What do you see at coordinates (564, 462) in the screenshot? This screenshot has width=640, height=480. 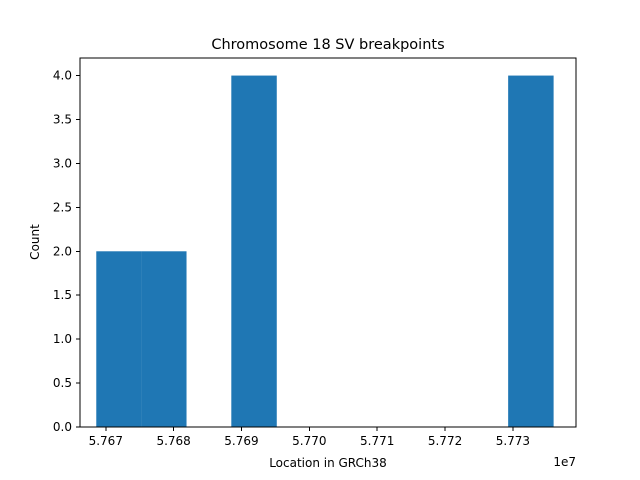 I see `x-axis-offset-label: 1e7` at bounding box center [564, 462].